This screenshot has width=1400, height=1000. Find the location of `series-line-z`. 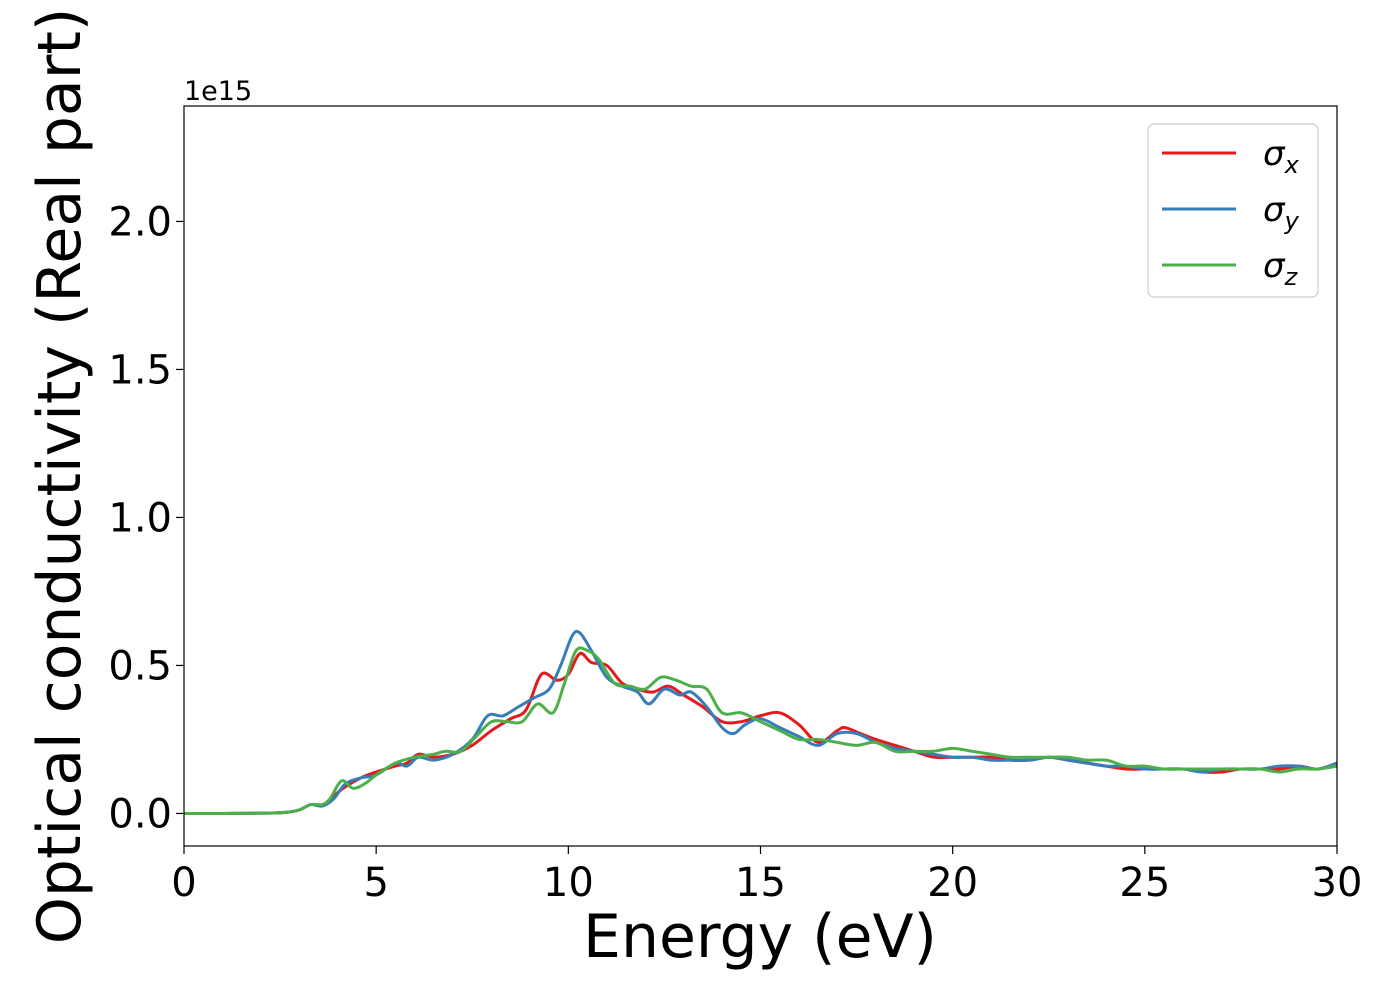

series-line-z is located at coordinates (760, 730).